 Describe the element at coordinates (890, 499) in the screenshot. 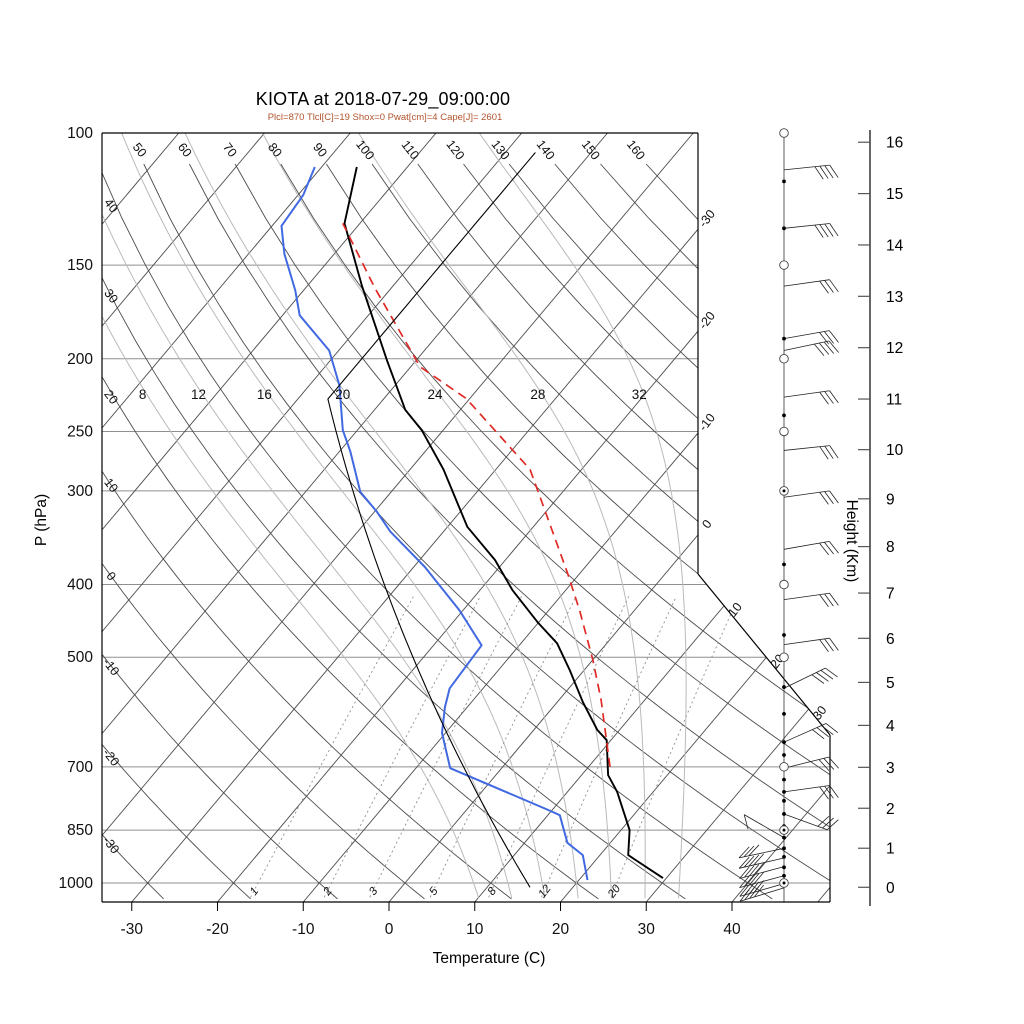

I see `height-tick-label: 9` at that location.